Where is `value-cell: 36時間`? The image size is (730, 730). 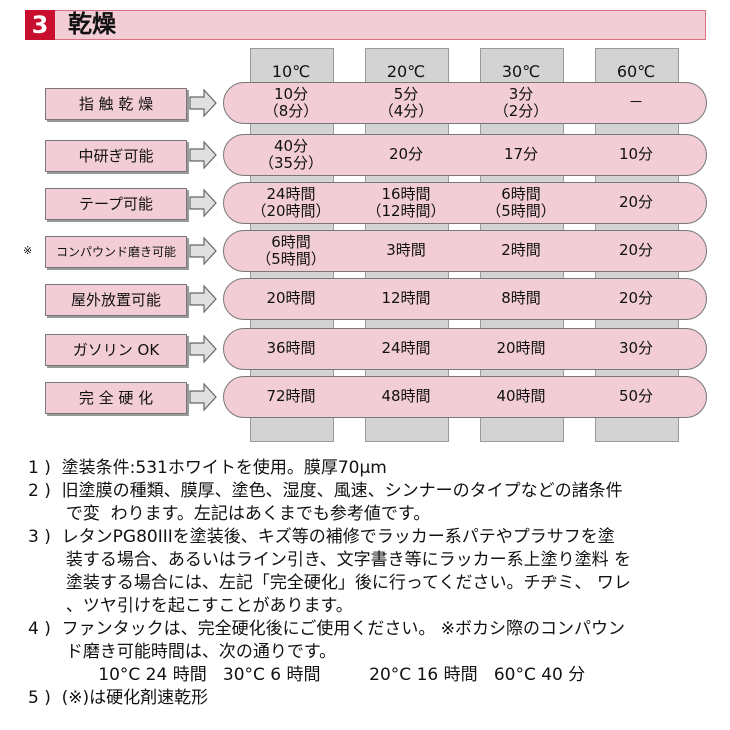
value-cell: 36時間 is located at coordinates (291, 348).